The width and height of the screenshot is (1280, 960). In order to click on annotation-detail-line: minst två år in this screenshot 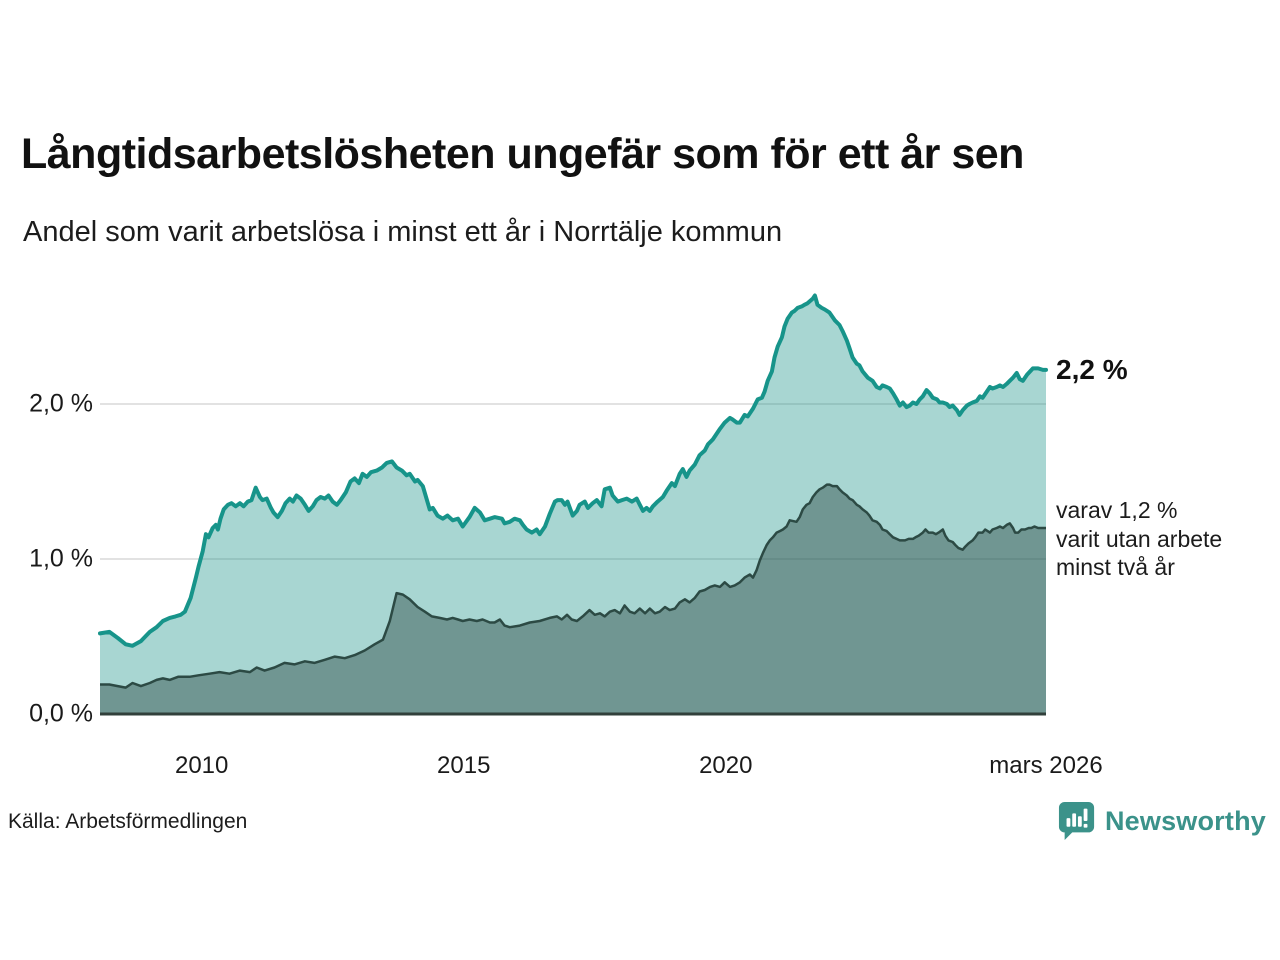, I will do `click(1115, 567)`.